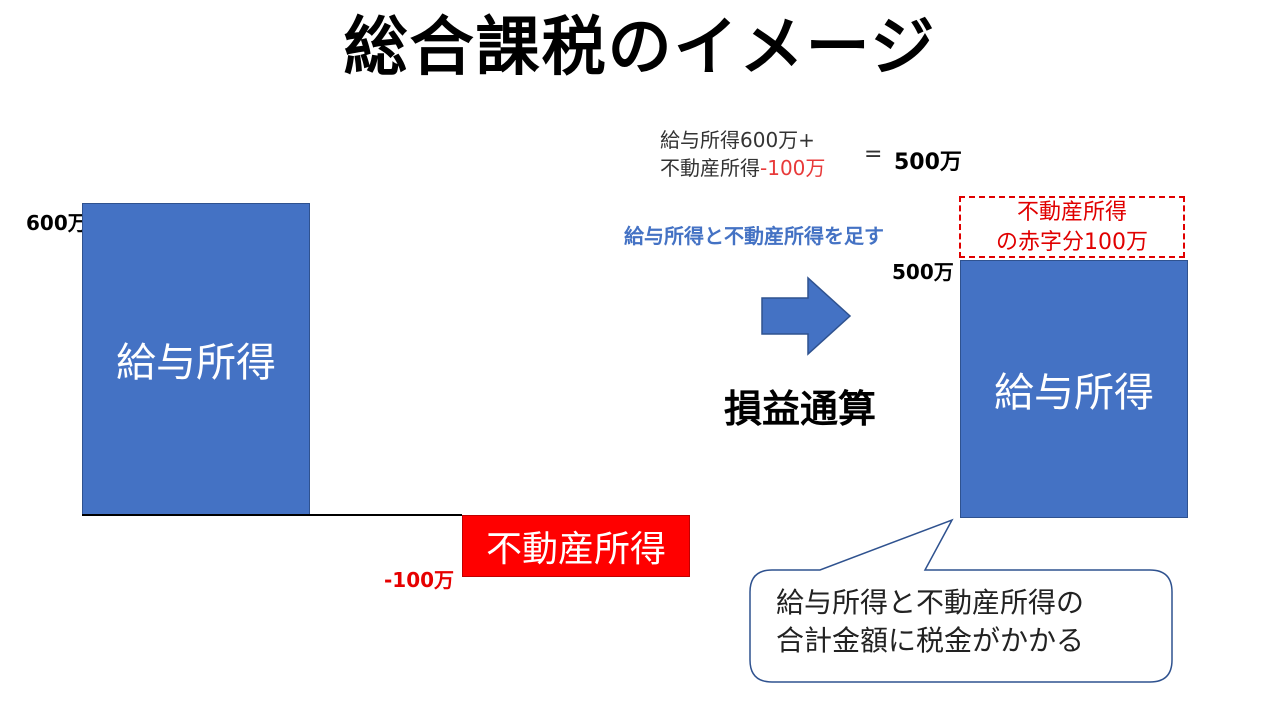 This screenshot has width=1280, height=720. I want to click on combined-salary-bar-label: 給与所得, so click(1074, 393).